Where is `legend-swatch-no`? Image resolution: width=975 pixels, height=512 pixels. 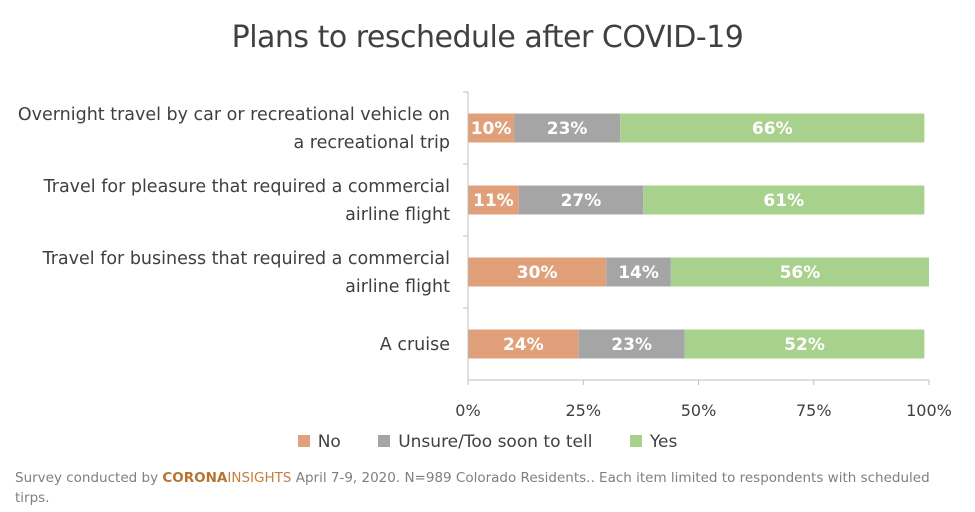
legend-swatch-no is located at coordinates (303, 441).